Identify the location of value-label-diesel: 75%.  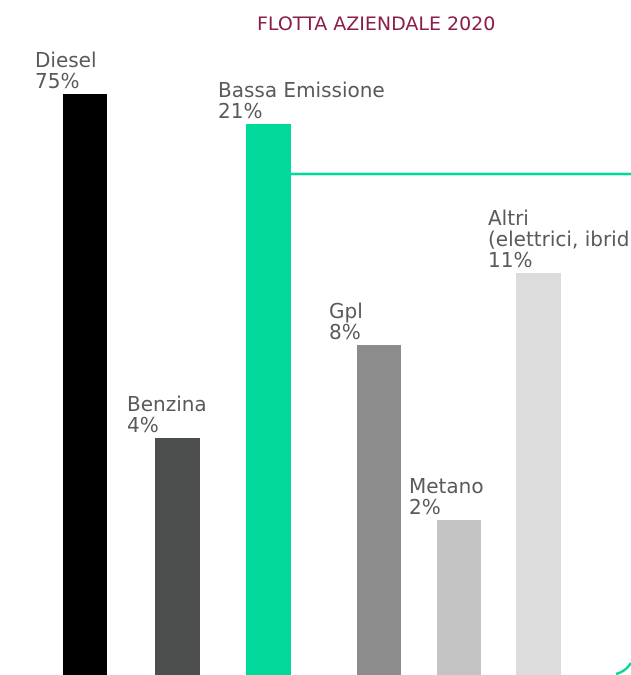
(57, 81).